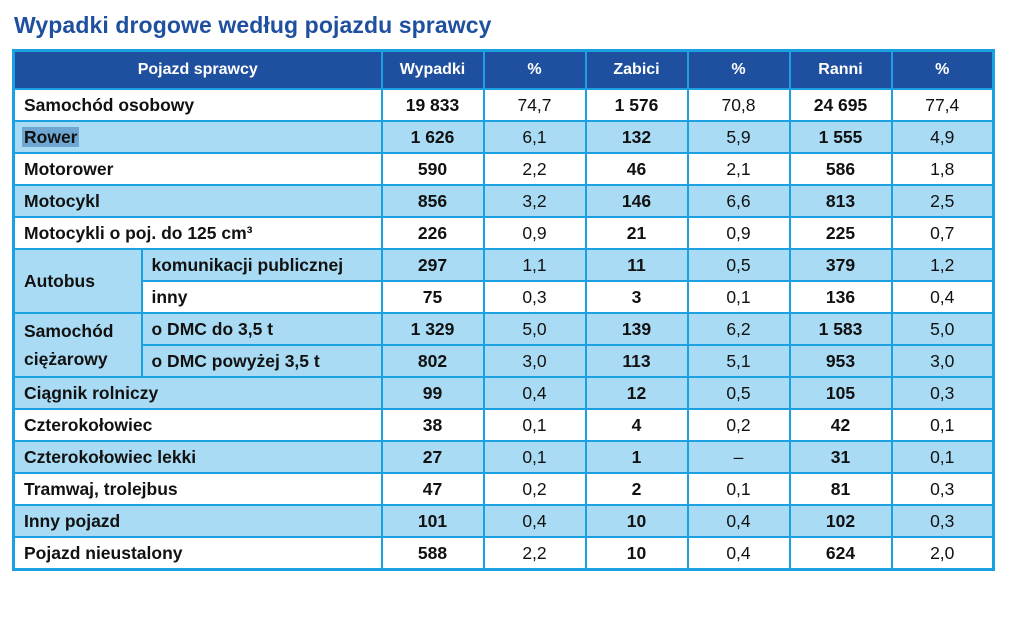 This screenshot has width=1024, height=617. I want to click on cell-killed: 12, so click(636, 393).